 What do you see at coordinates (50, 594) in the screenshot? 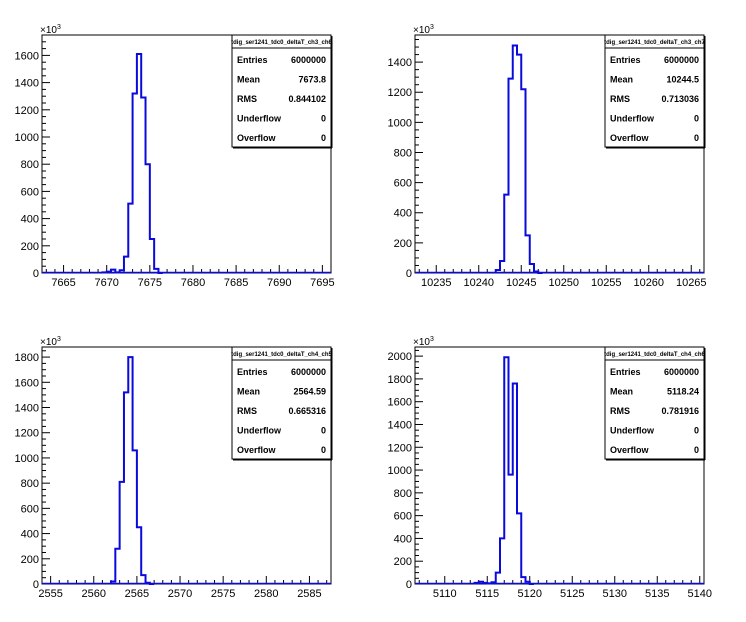
I see `x-tick-label: 2555` at bounding box center [50, 594].